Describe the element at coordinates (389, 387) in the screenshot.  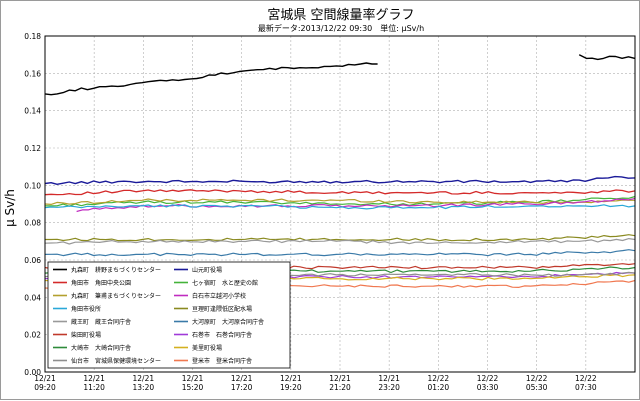
I see `x-tick-label-time: 23:20` at that location.